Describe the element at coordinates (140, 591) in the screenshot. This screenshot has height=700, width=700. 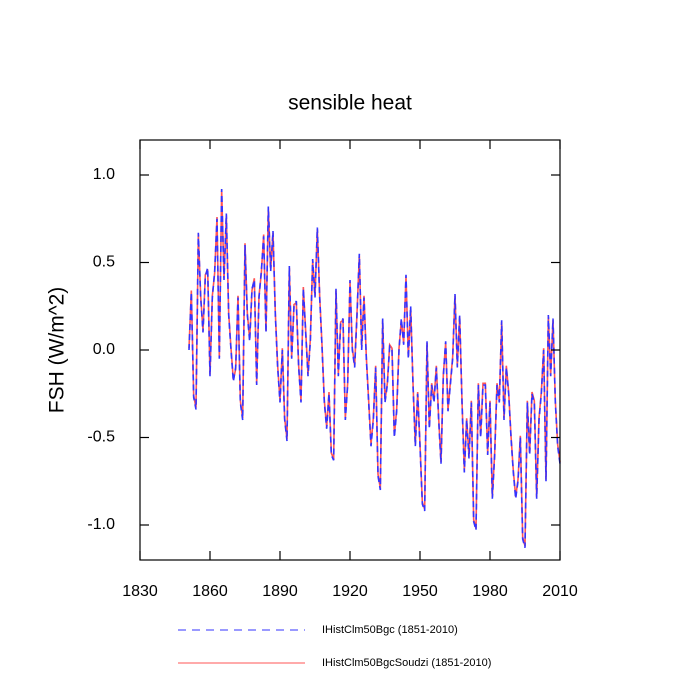
I see `x-tick-label: 1830` at that location.